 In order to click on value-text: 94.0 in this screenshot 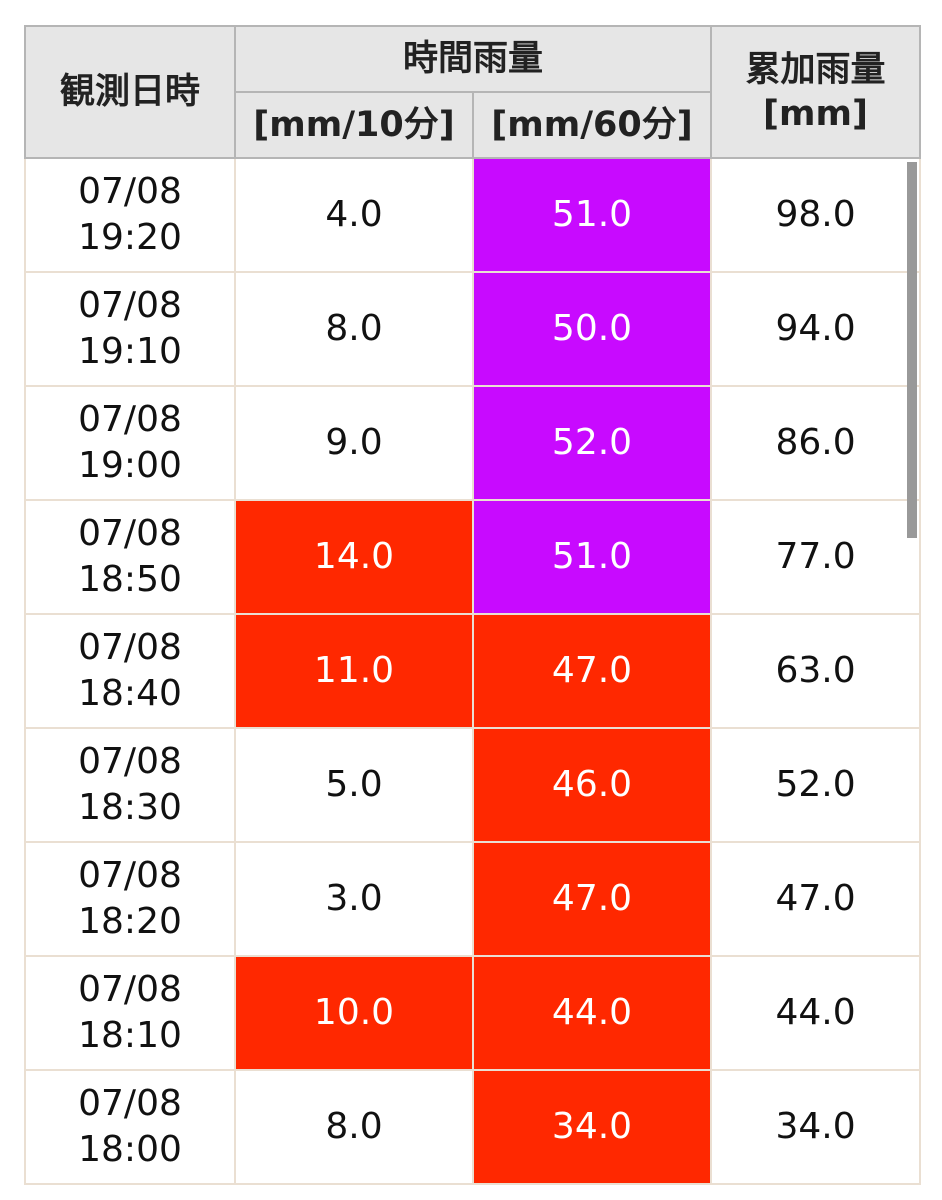, I will do `click(815, 328)`.